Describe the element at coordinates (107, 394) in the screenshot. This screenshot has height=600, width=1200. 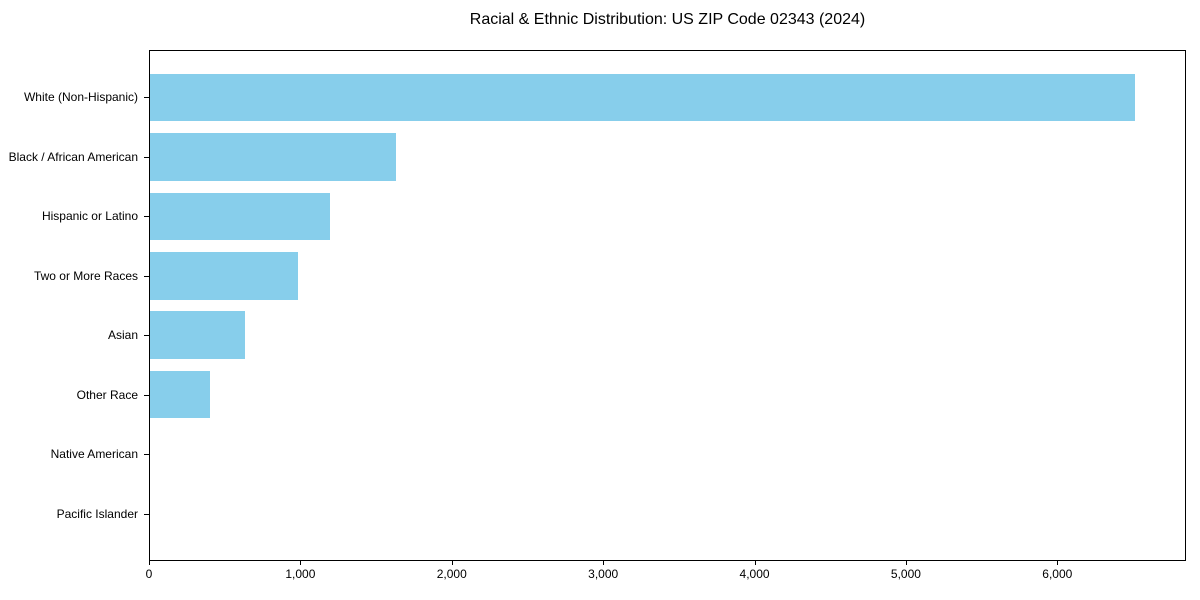
I see `y-tick-label: Other Race` at that location.